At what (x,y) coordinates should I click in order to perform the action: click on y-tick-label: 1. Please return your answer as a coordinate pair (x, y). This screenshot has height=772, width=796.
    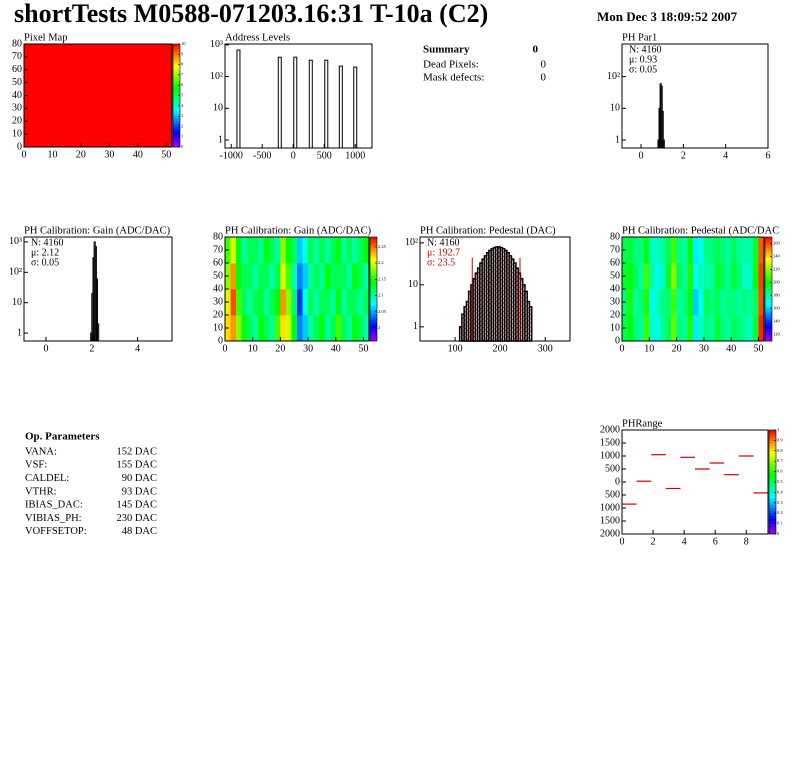
    Looking at the image, I should click on (220, 139).